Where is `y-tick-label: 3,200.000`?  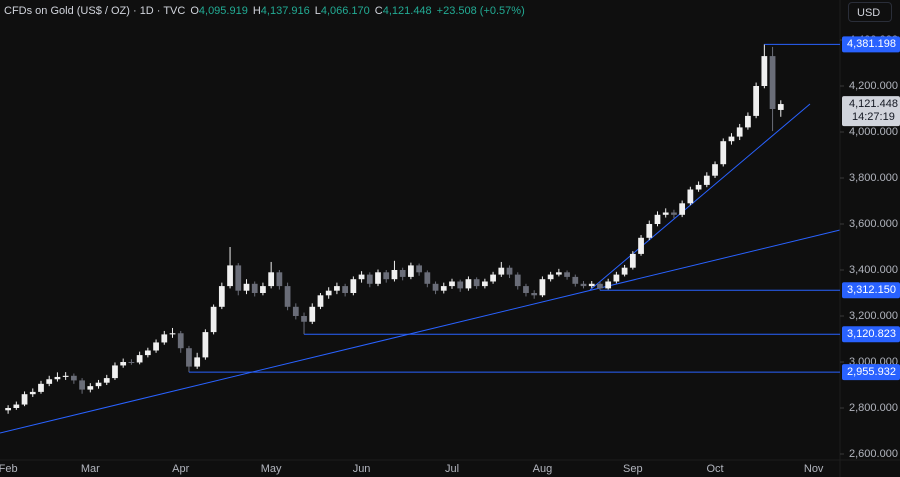
y-tick-label: 3,200.000 is located at coordinates (873, 316).